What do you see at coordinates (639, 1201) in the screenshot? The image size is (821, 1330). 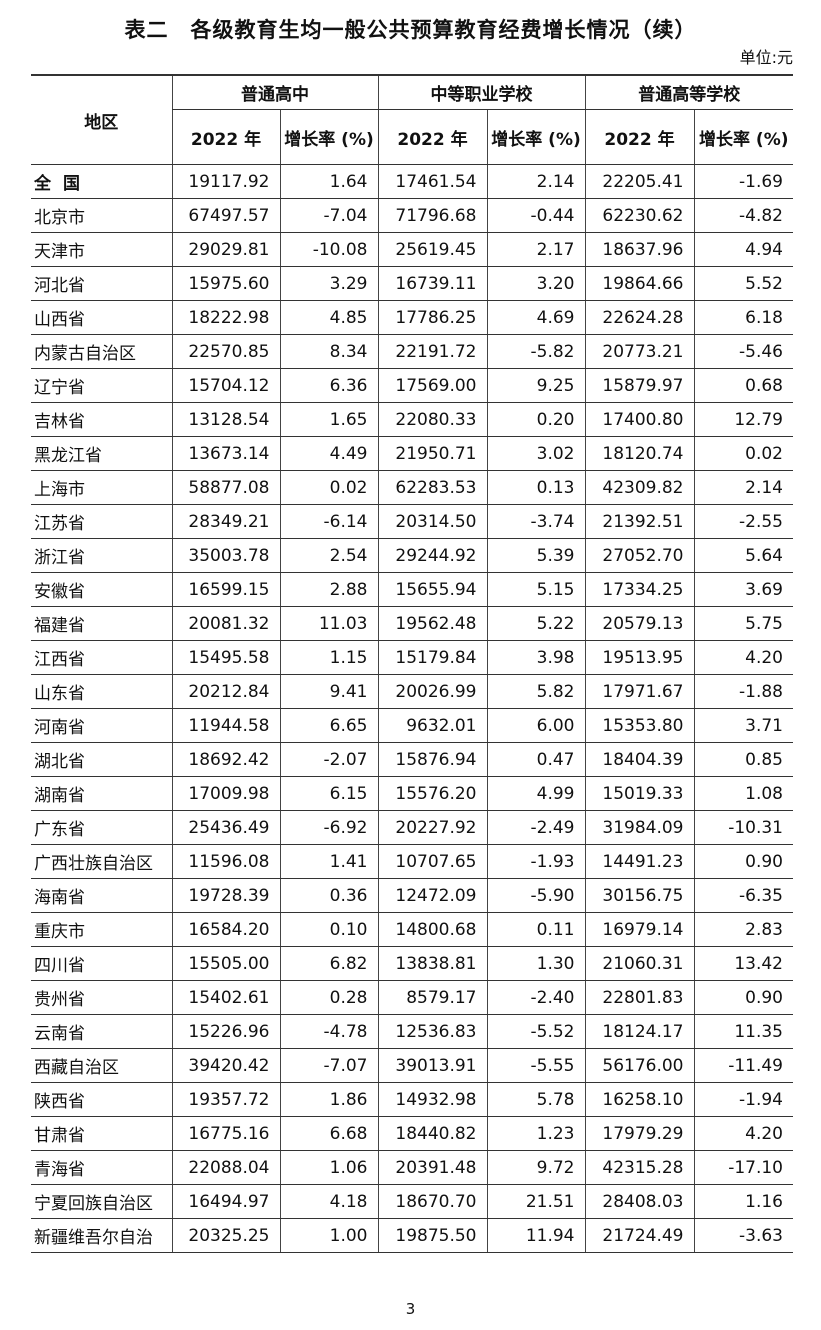 I see `higher-ed-2022-cell: 28408.03` at bounding box center [639, 1201].